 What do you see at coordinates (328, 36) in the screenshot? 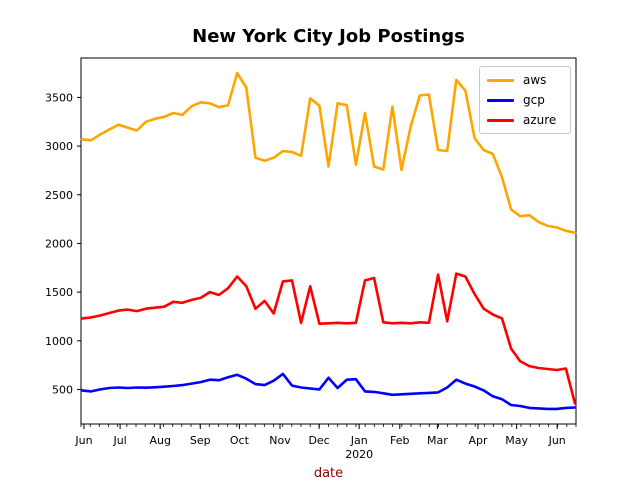
I see `chart-title: New York City Job Postings` at bounding box center [328, 36].